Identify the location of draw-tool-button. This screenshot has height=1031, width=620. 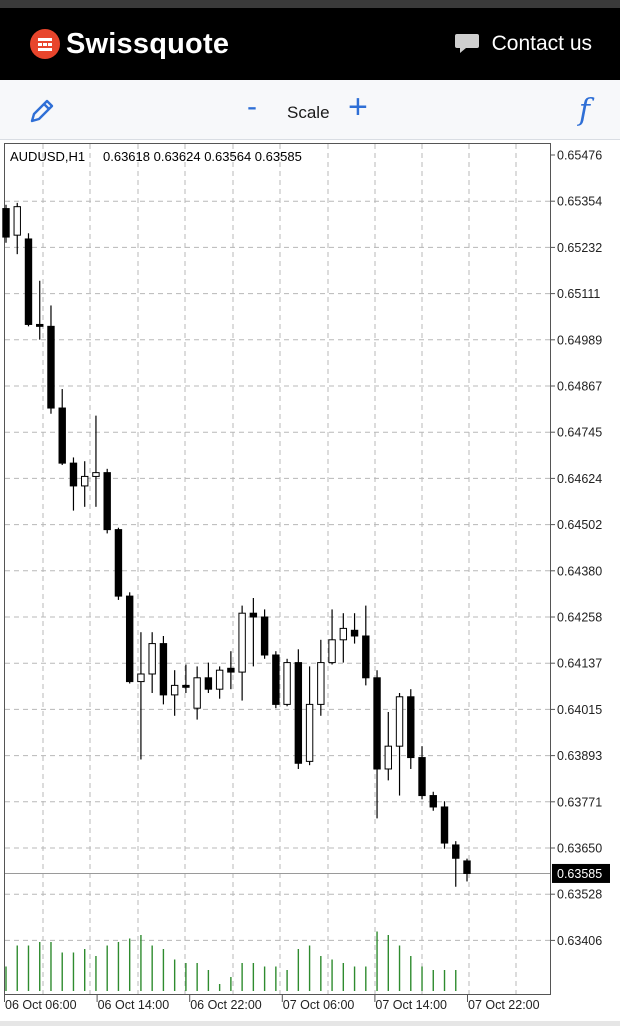
(42, 113).